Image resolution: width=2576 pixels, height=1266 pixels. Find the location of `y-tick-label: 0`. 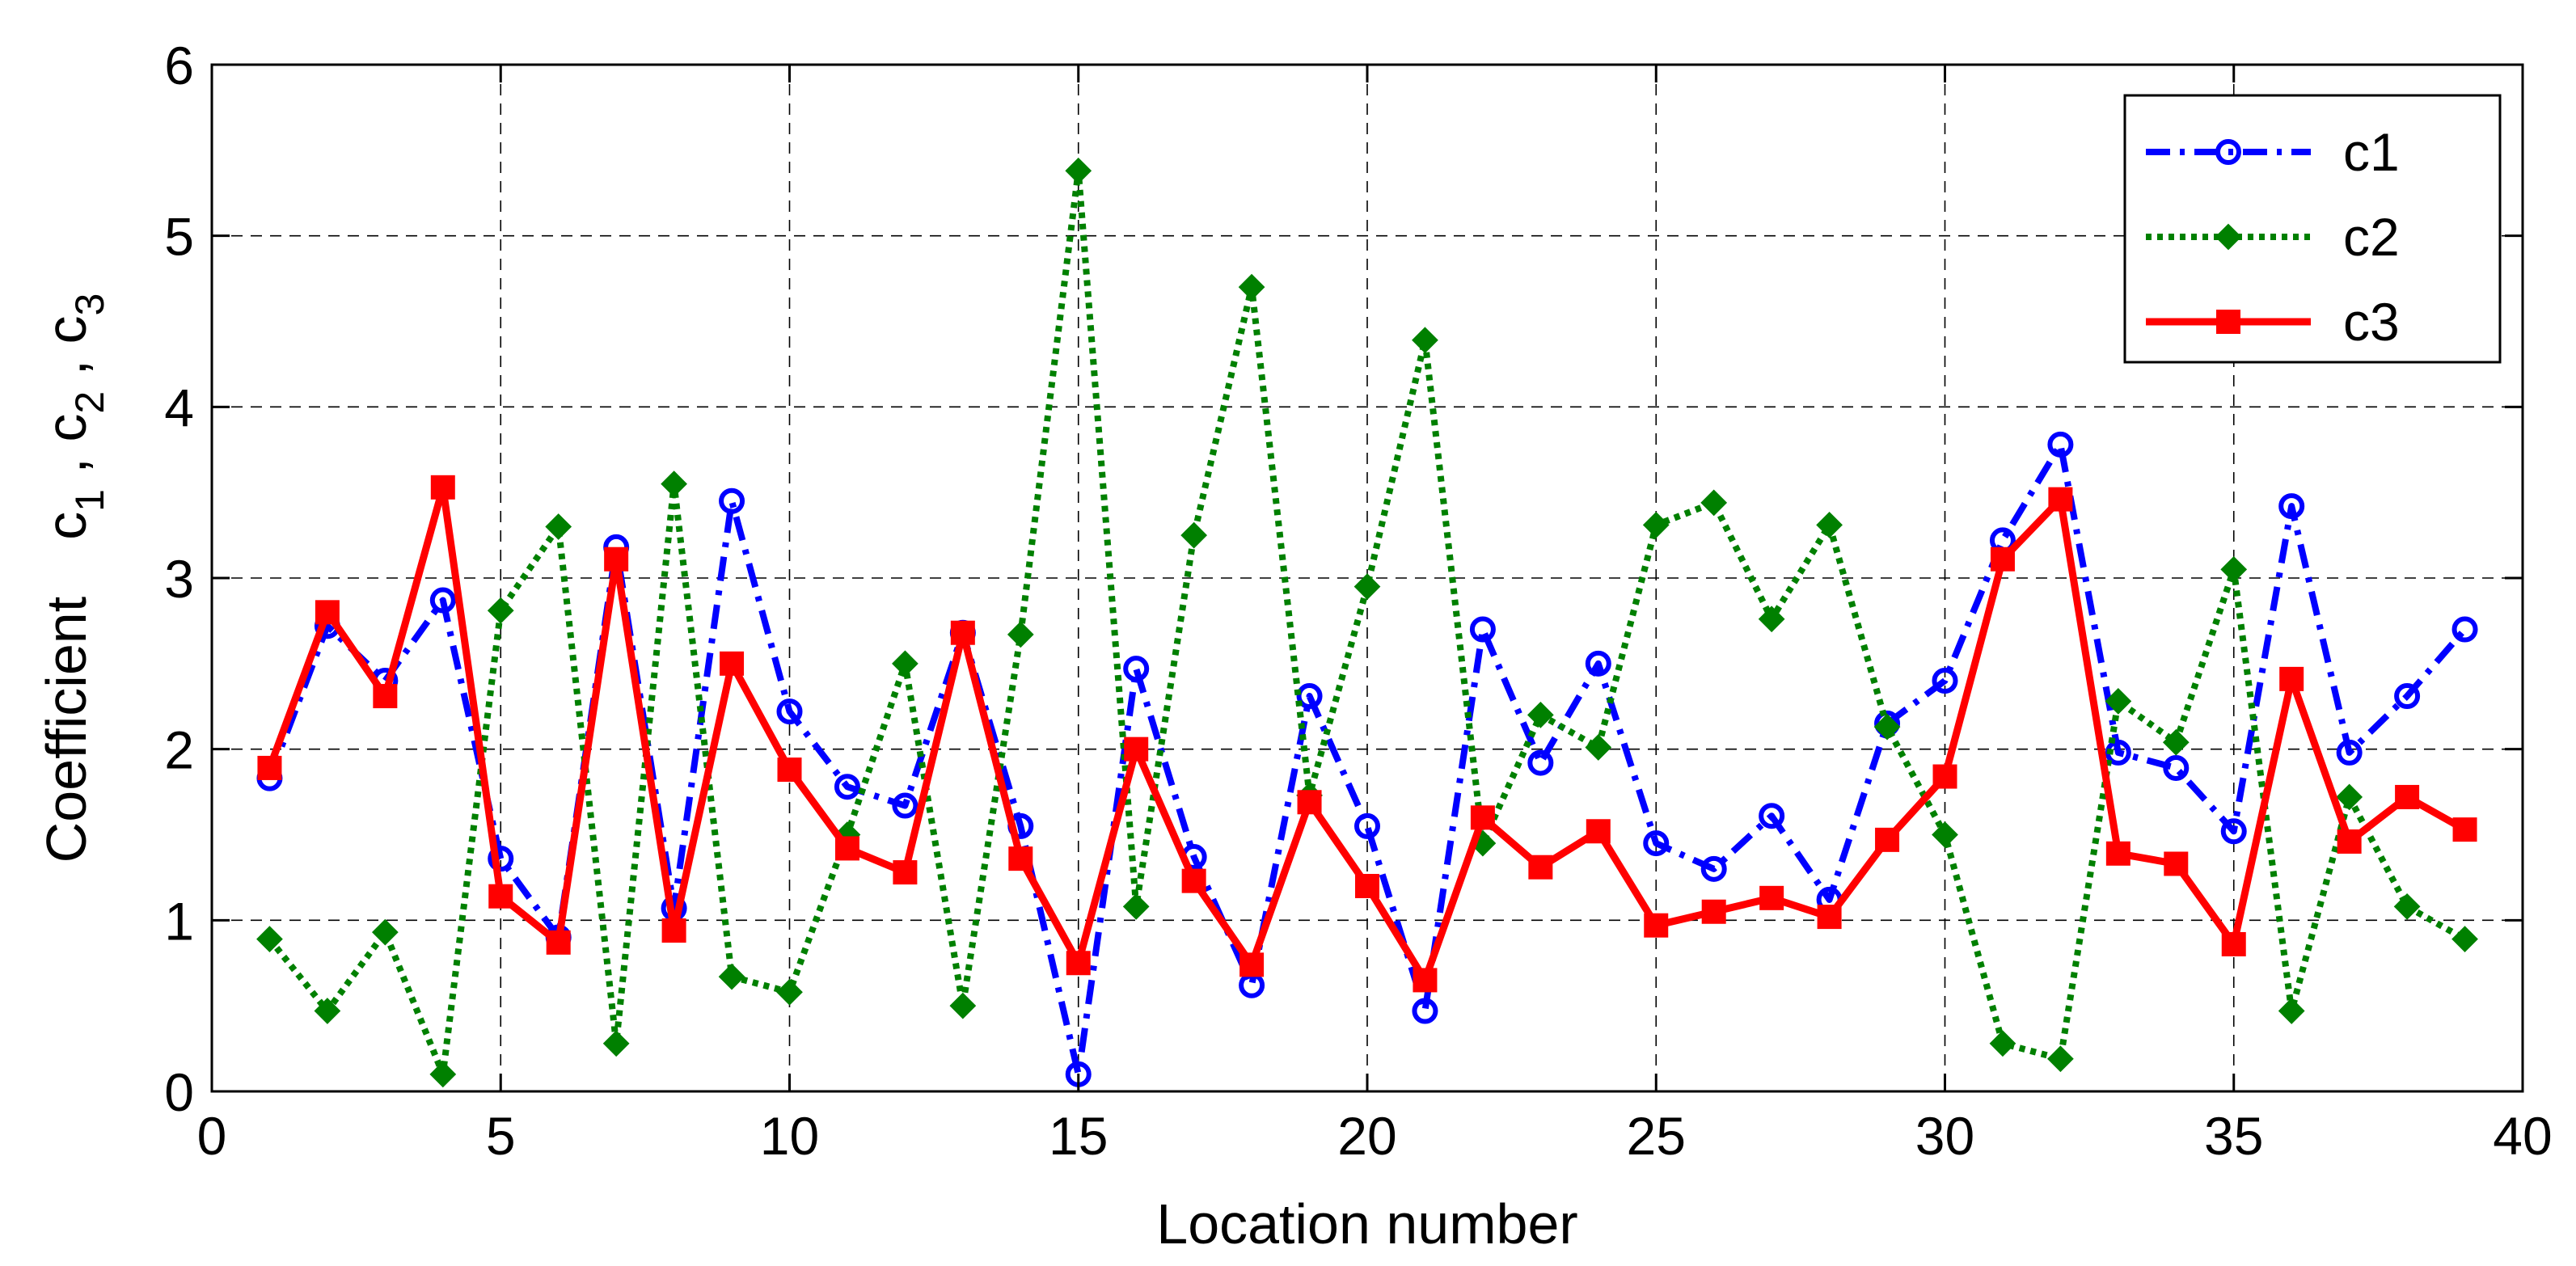

y-tick-label: 0 is located at coordinates (179, 1092).